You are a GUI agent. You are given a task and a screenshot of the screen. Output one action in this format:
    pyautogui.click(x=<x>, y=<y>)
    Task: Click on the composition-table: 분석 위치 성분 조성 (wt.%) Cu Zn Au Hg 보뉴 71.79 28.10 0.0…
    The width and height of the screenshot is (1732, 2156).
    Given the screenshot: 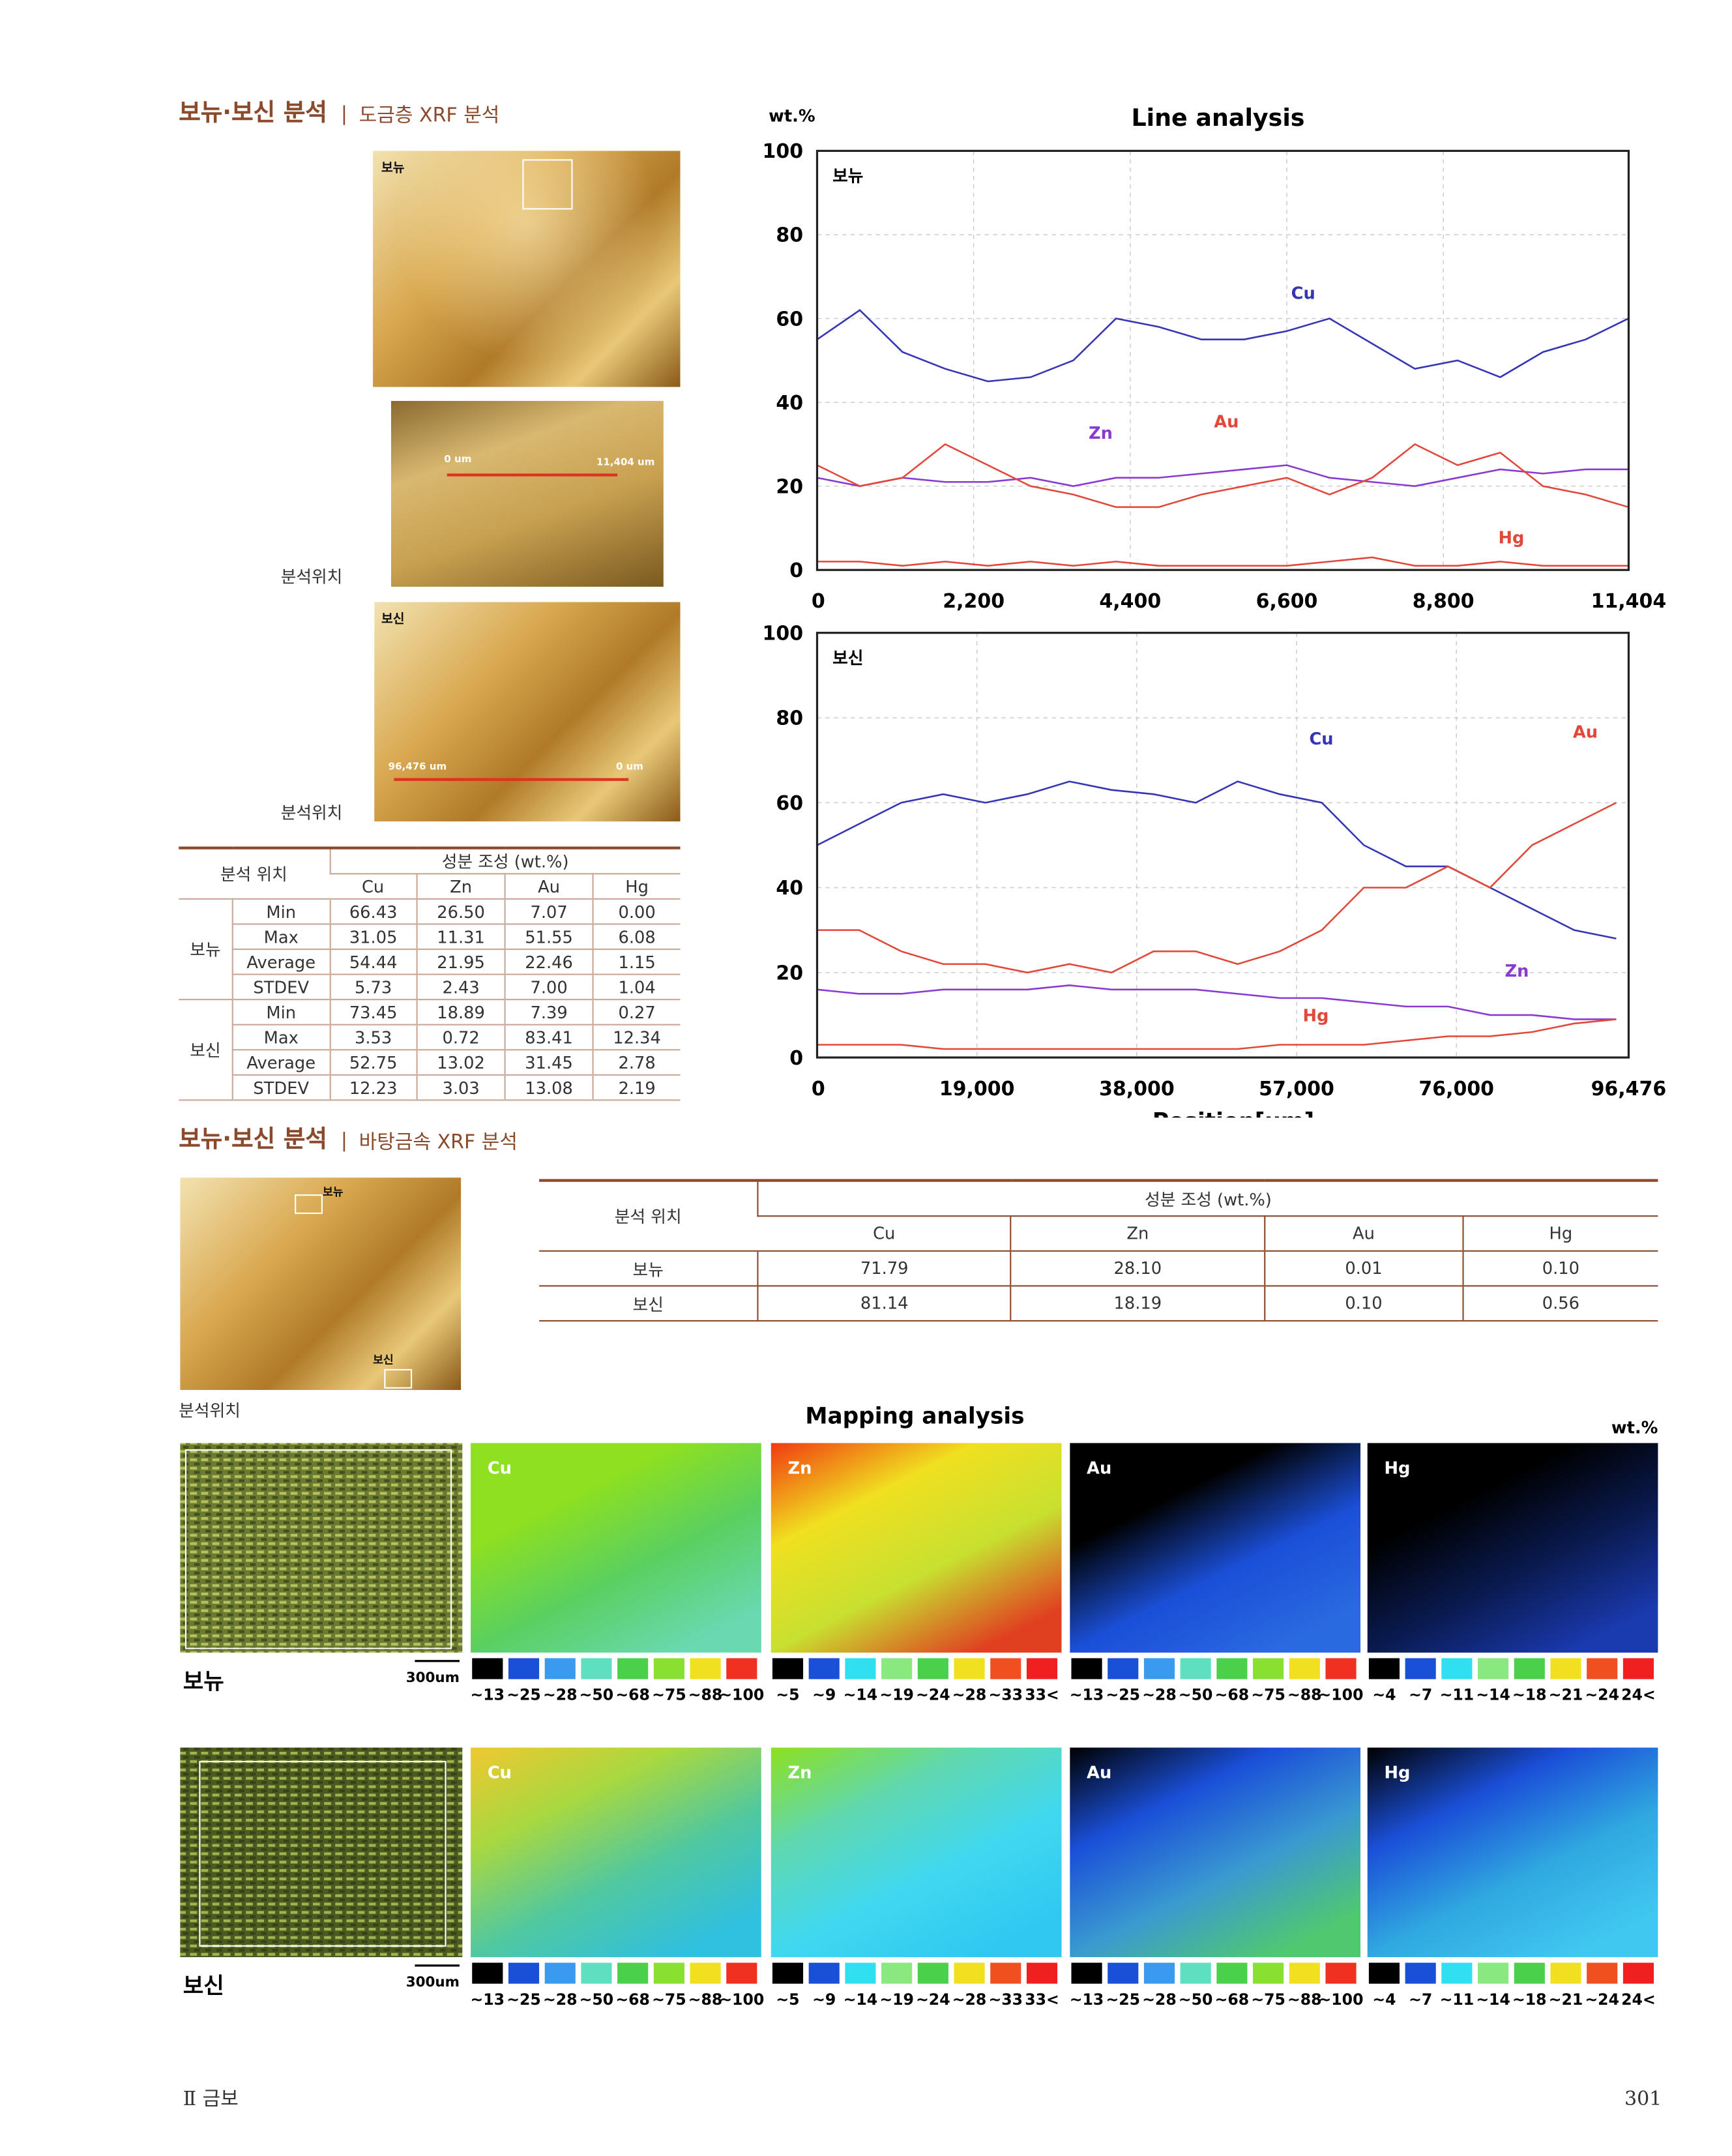 What is the action you would take?
    pyautogui.click(x=1098, y=1250)
    